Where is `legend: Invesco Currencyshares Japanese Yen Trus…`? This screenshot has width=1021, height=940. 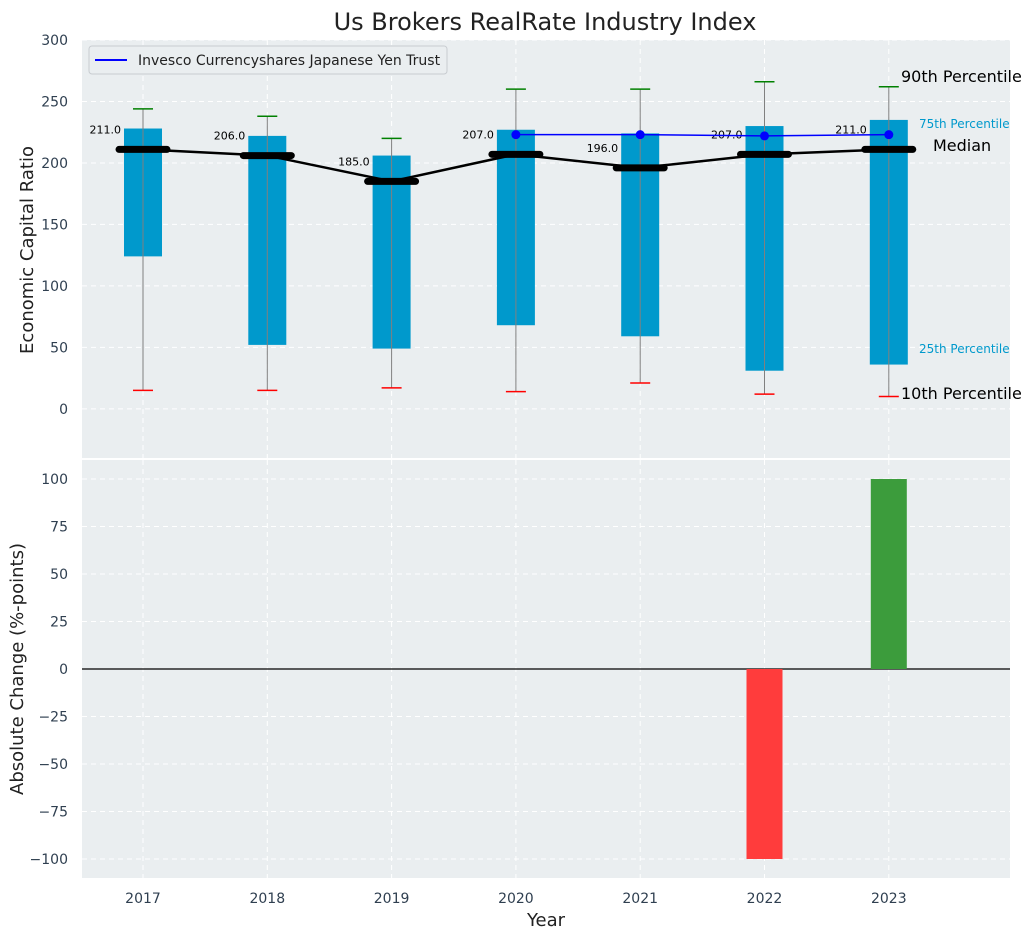
legend: Invesco Currencyshares Japanese Yen Trus… is located at coordinates (268, 60).